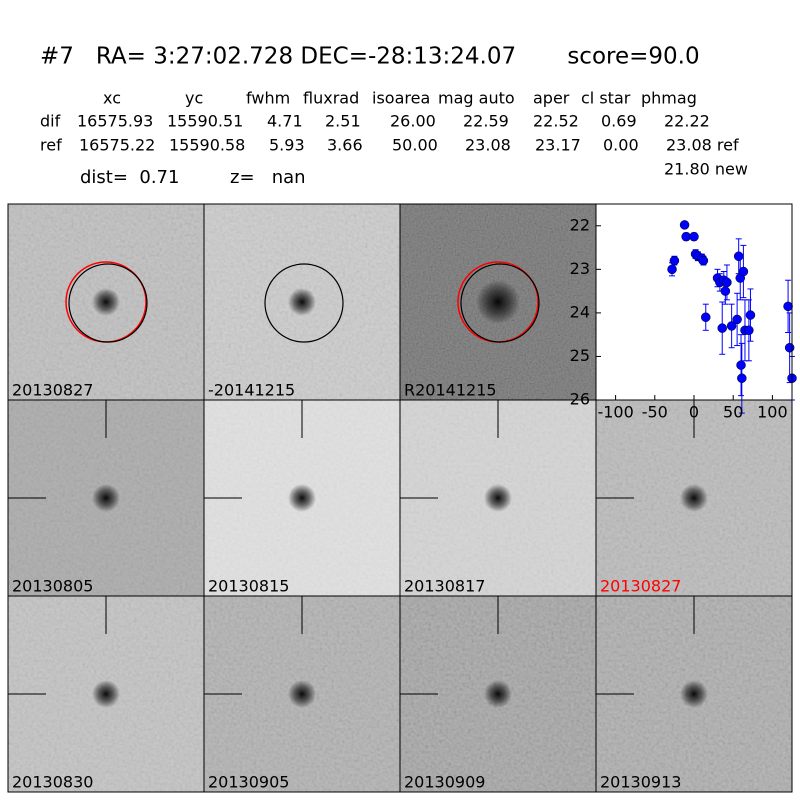  I want to click on tile-label: 20130905, so click(248, 782).